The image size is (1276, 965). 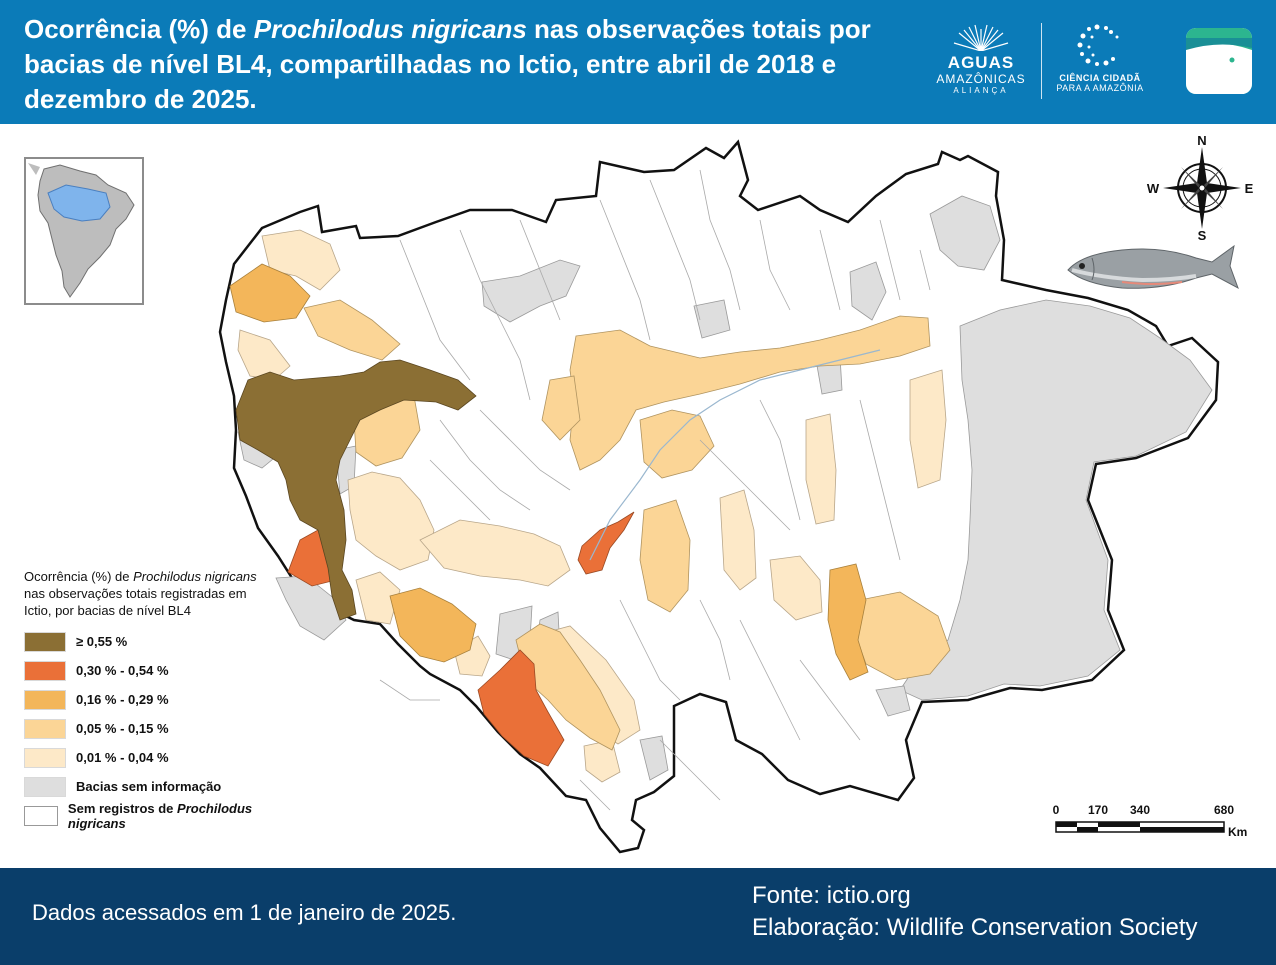 What do you see at coordinates (1041, 61) in the screenshot?
I see `logo-divider` at bounding box center [1041, 61].